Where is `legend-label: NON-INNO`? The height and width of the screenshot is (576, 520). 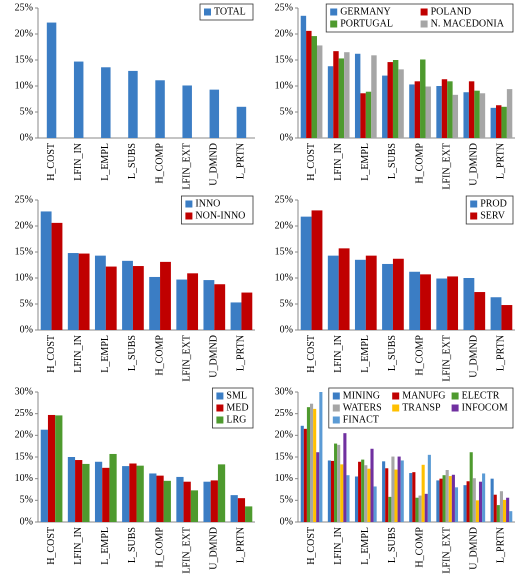 legend-label: NON-INNO is located at coordinates (220, 215).